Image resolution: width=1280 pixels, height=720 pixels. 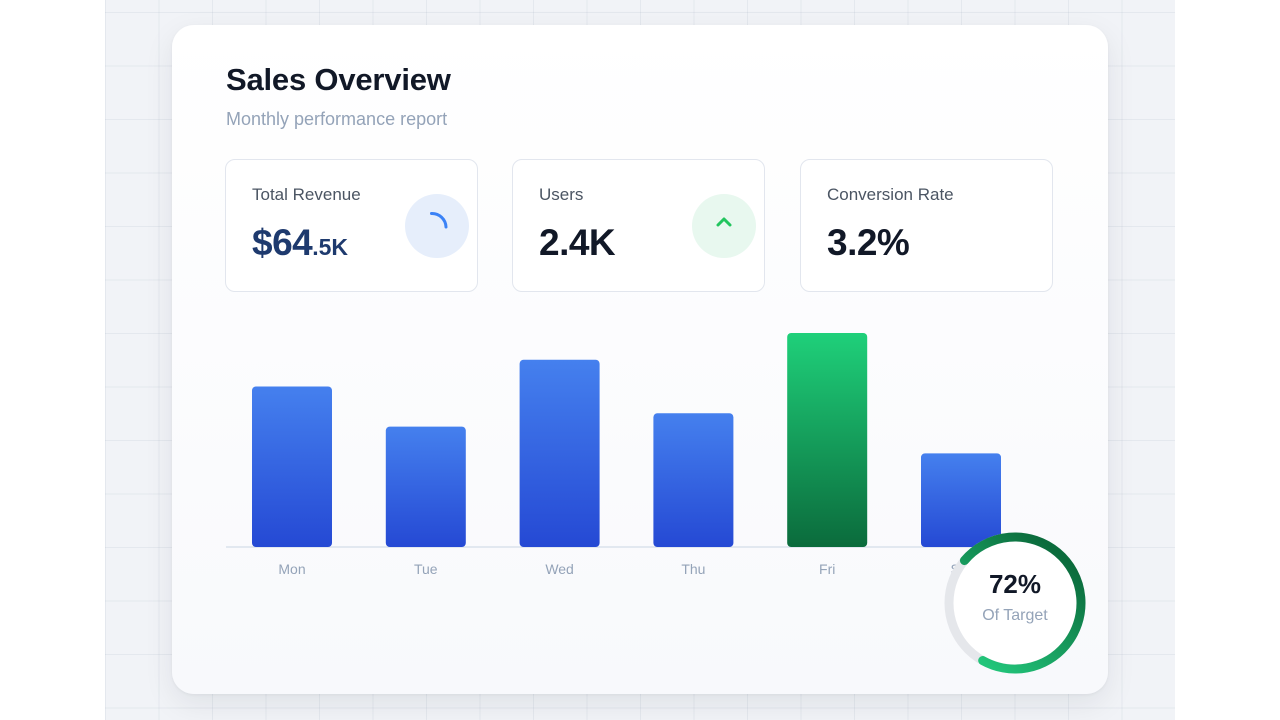 I want to click on bar-thu, so click(x=693, y=480).